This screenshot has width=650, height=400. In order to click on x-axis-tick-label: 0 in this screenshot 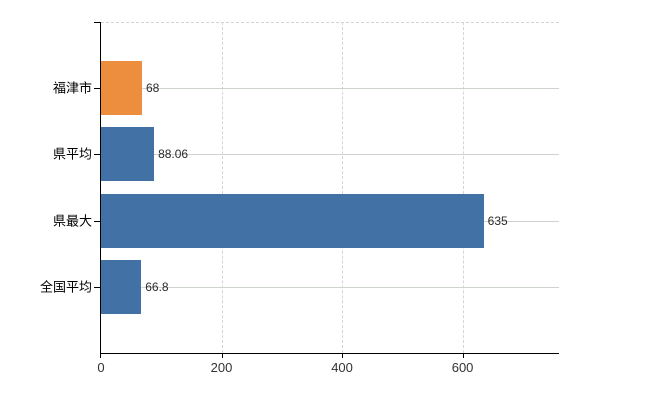, I will do `click(101, 367)`.